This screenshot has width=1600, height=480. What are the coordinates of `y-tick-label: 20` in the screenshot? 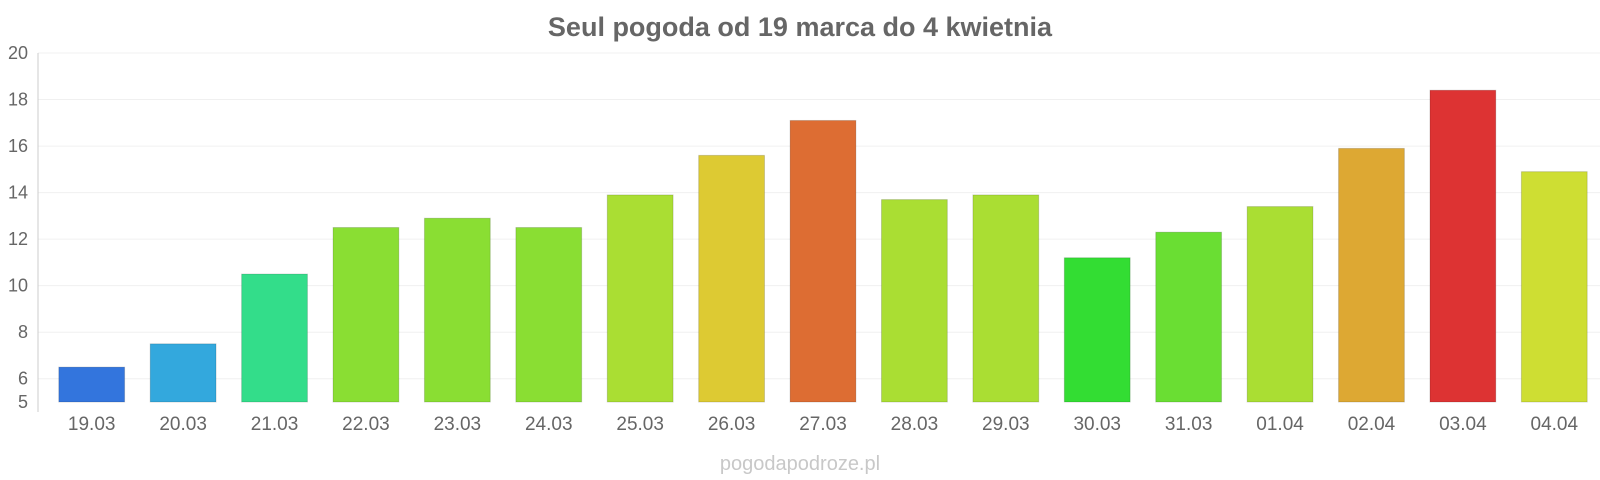 It's located at (18, 53).